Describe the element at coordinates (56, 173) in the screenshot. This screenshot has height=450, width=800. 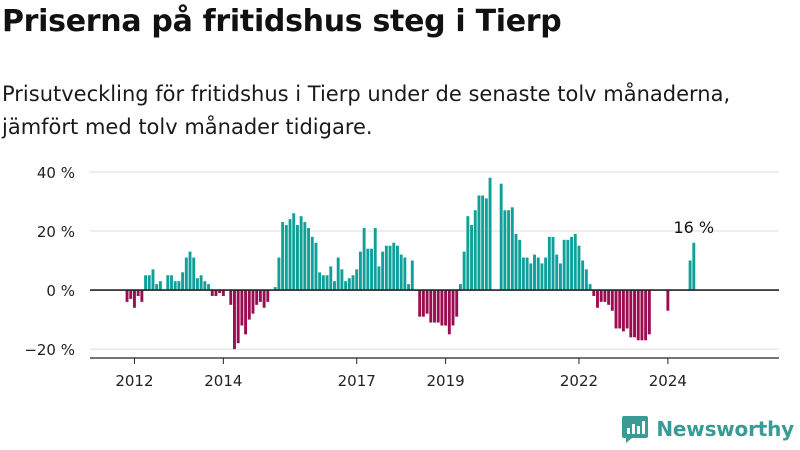
I see `y-tick-label: 40 %` at that location.